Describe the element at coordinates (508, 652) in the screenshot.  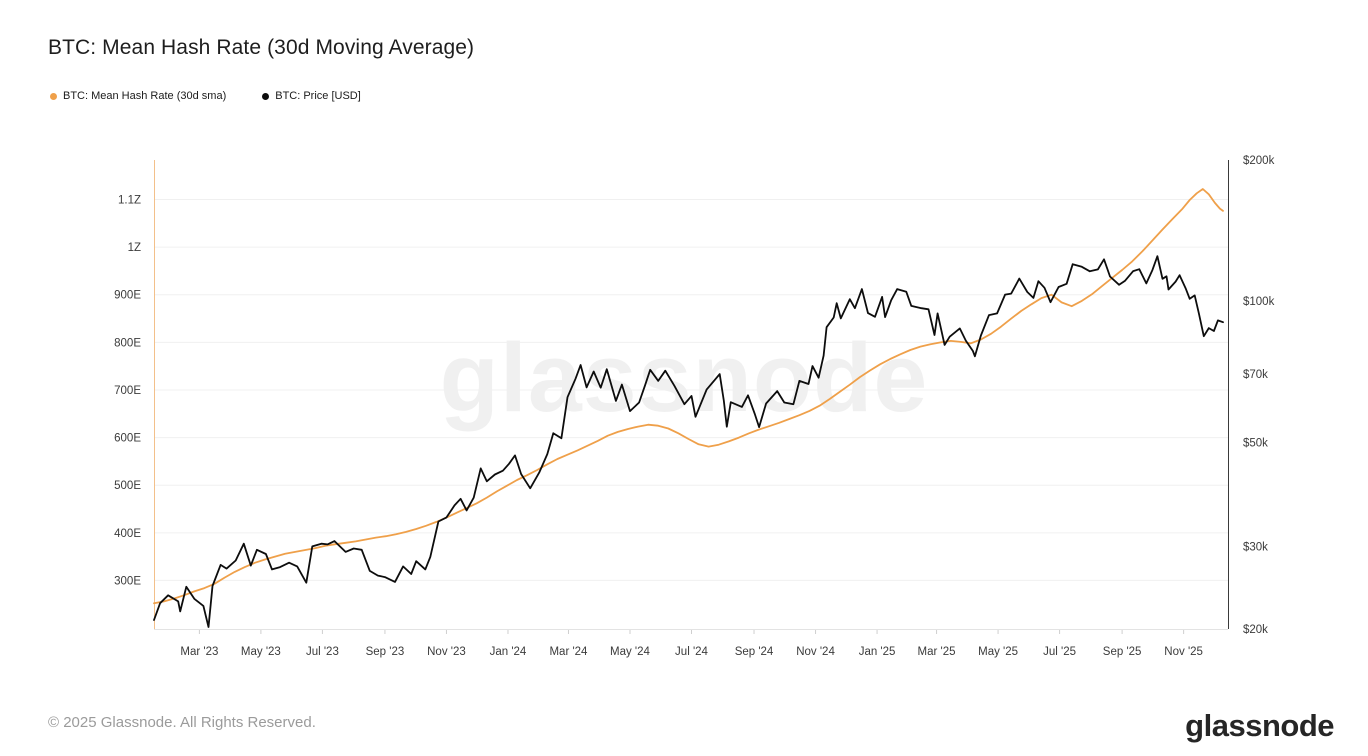
I see `x-axis-tick-label: Jan '24` at that location.